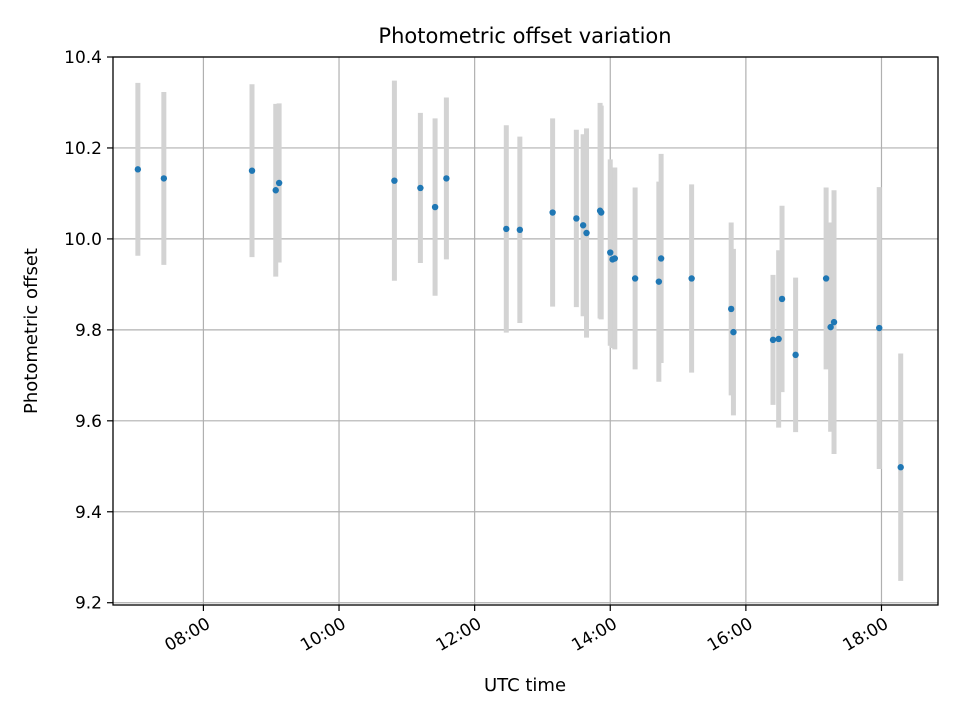  What do you see at coordinates (88, 604) in the screenshot?
I see `y-tick-label: 9.2` at bounding box center [88, 604].